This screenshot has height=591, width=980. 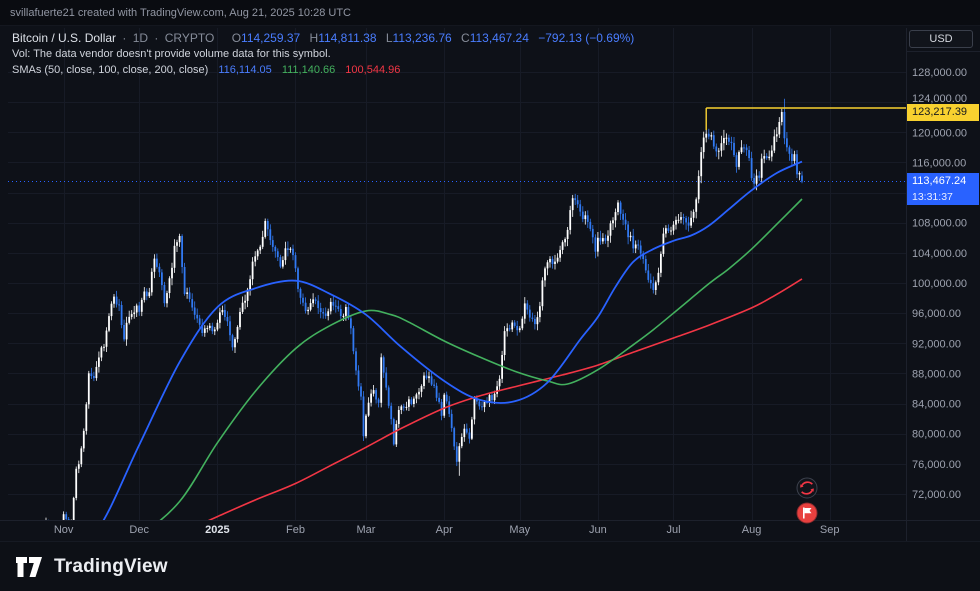 I want to click on flag-badge-icon, so click(x=807, y=513).